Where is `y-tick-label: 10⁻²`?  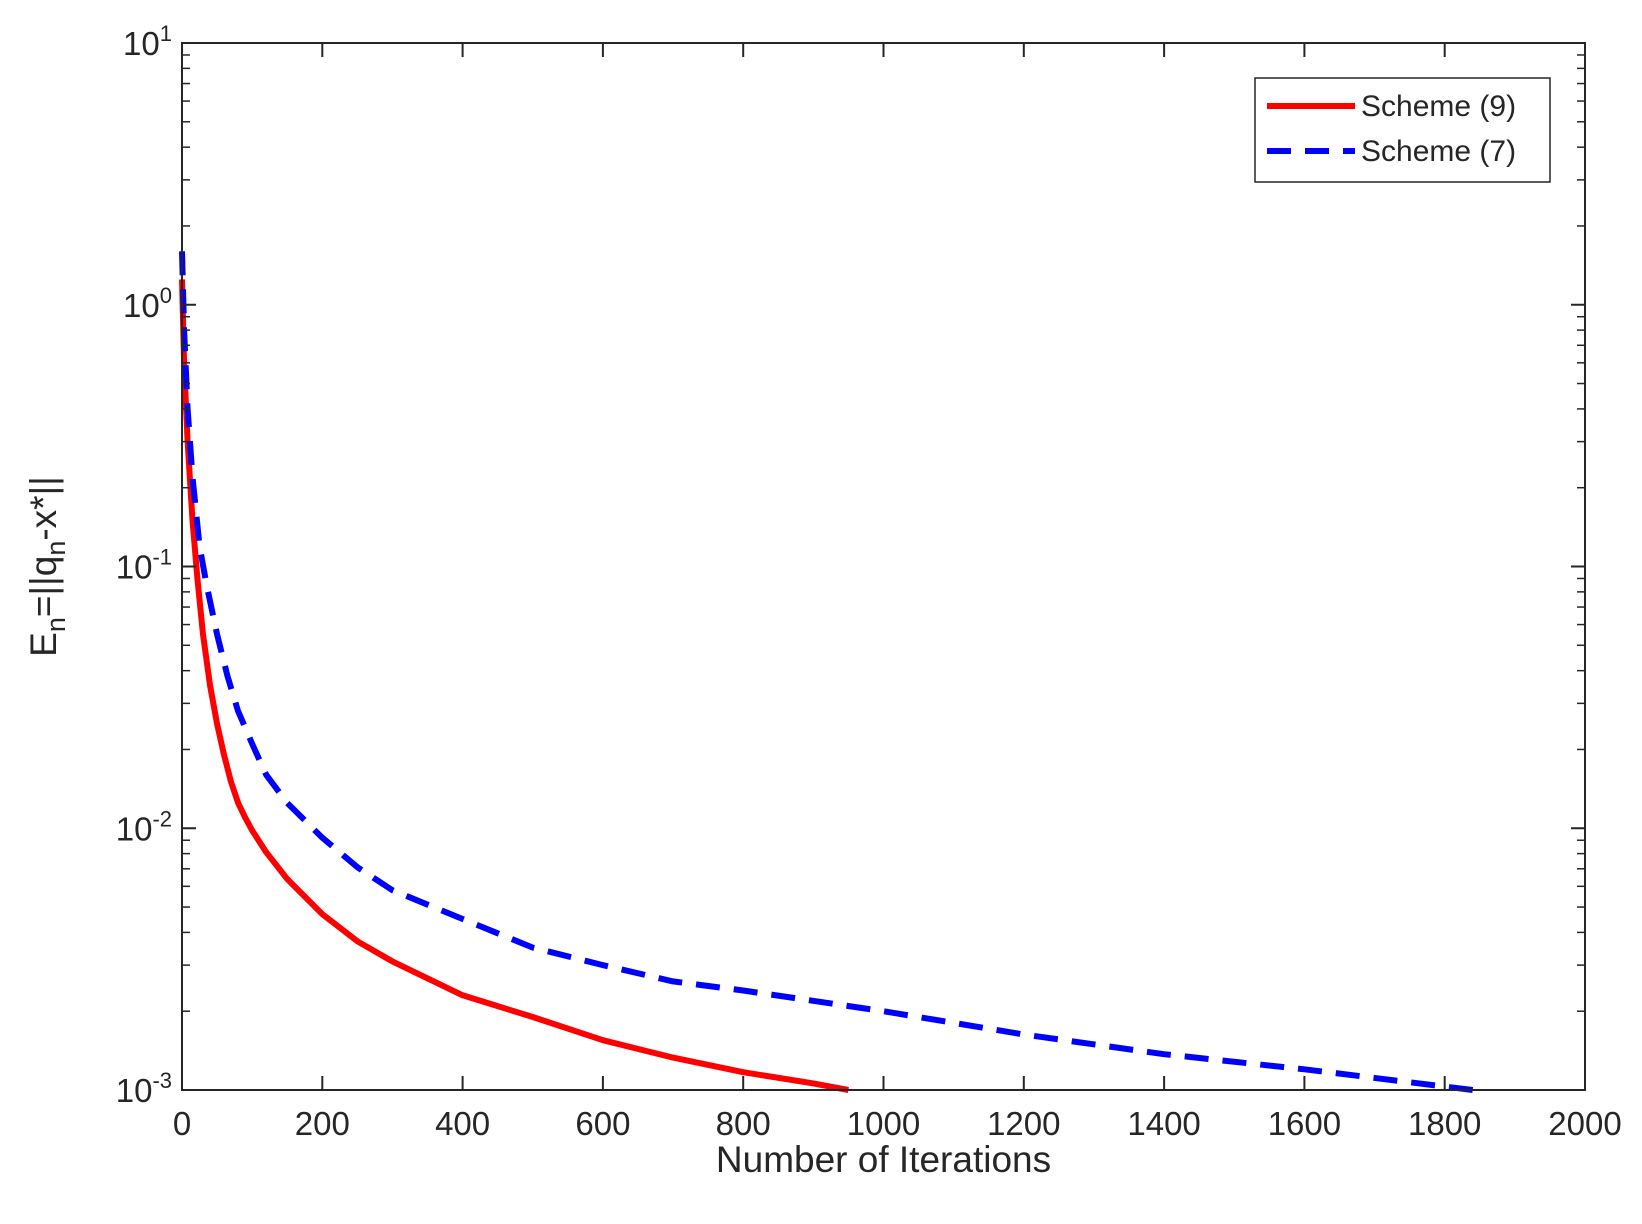 y-tick-label: 10⁻² is located at coordinates (144, 826).